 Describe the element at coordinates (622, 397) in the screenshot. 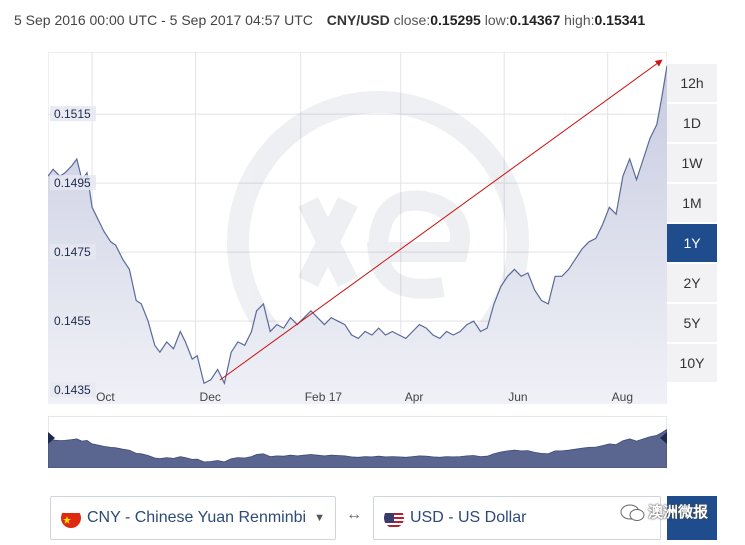

I see `x-tick-label: Aug` at that location.